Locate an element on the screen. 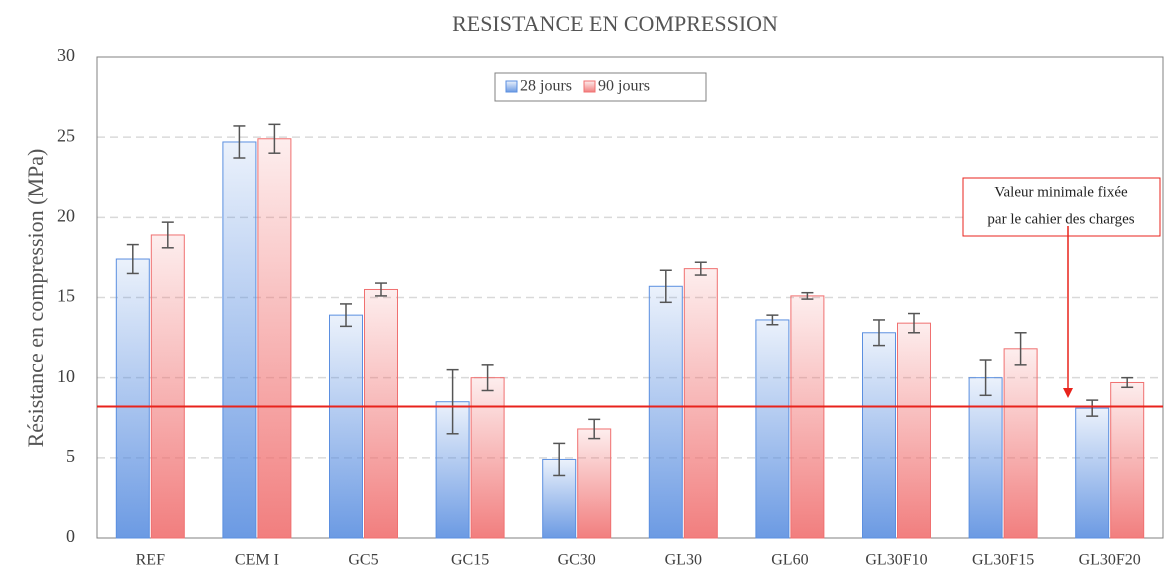 The height and width of the screenshot is (579, 1171). y-tick-label: 25 is located at coordinates (66, 135).